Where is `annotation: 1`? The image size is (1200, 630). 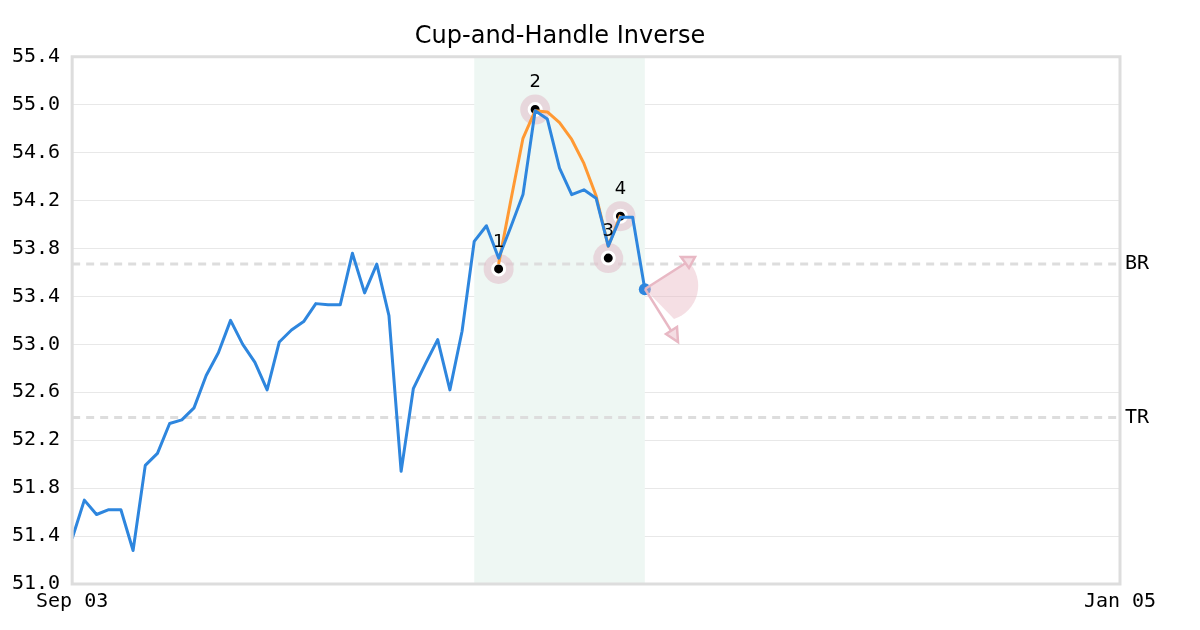
annotation: 1 is located at coordinates (498, 240).